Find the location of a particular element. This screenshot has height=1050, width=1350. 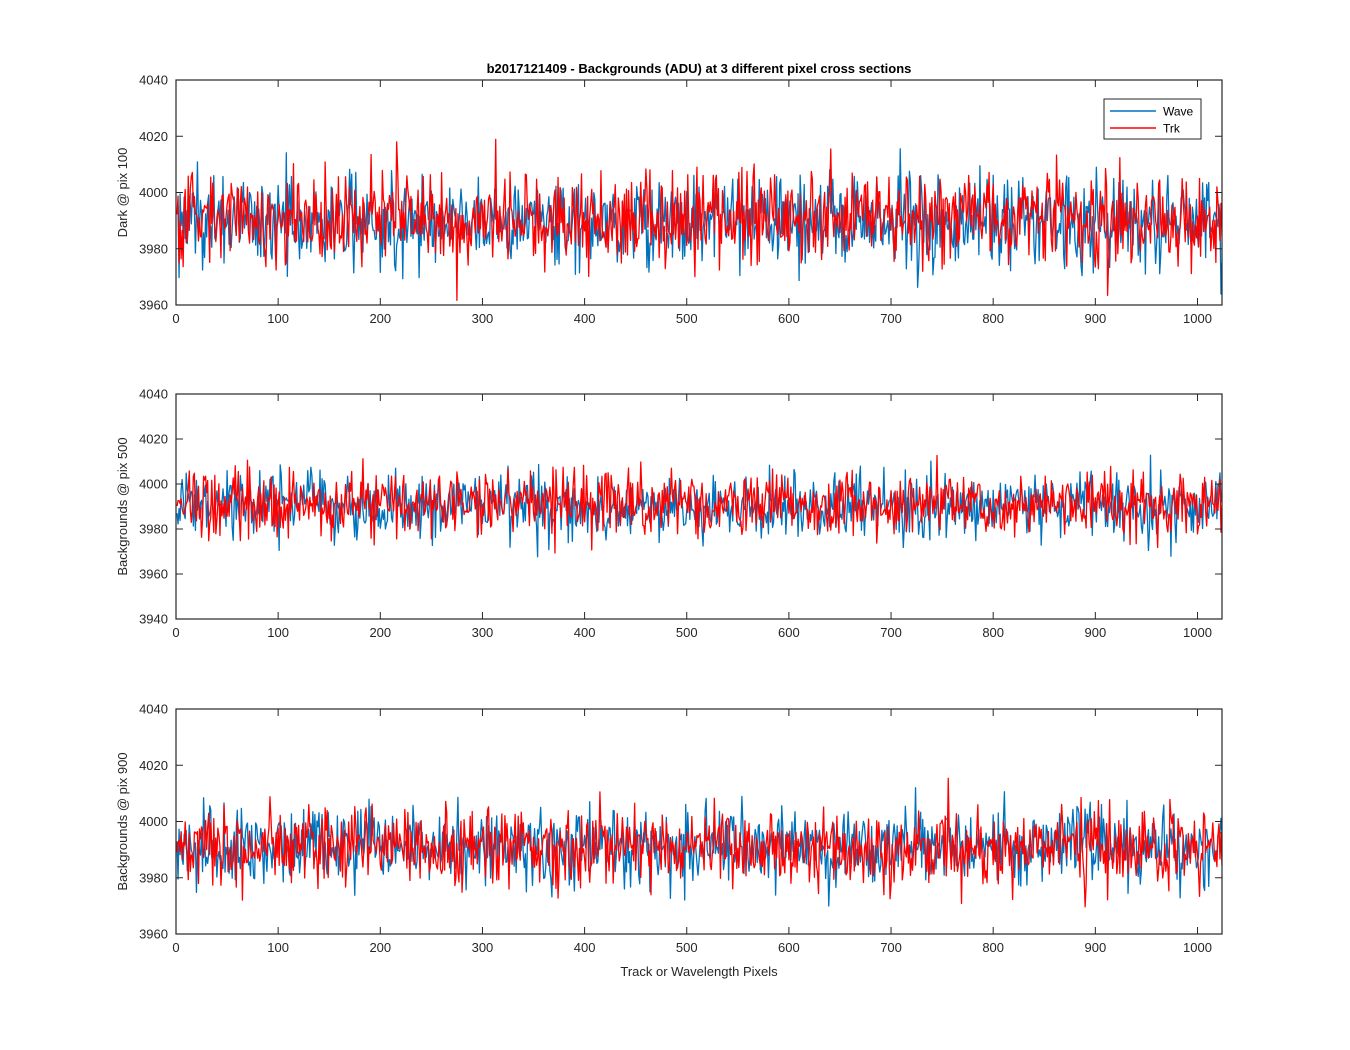

y-tick-label: 3940 is located at coordinates (153, 619).